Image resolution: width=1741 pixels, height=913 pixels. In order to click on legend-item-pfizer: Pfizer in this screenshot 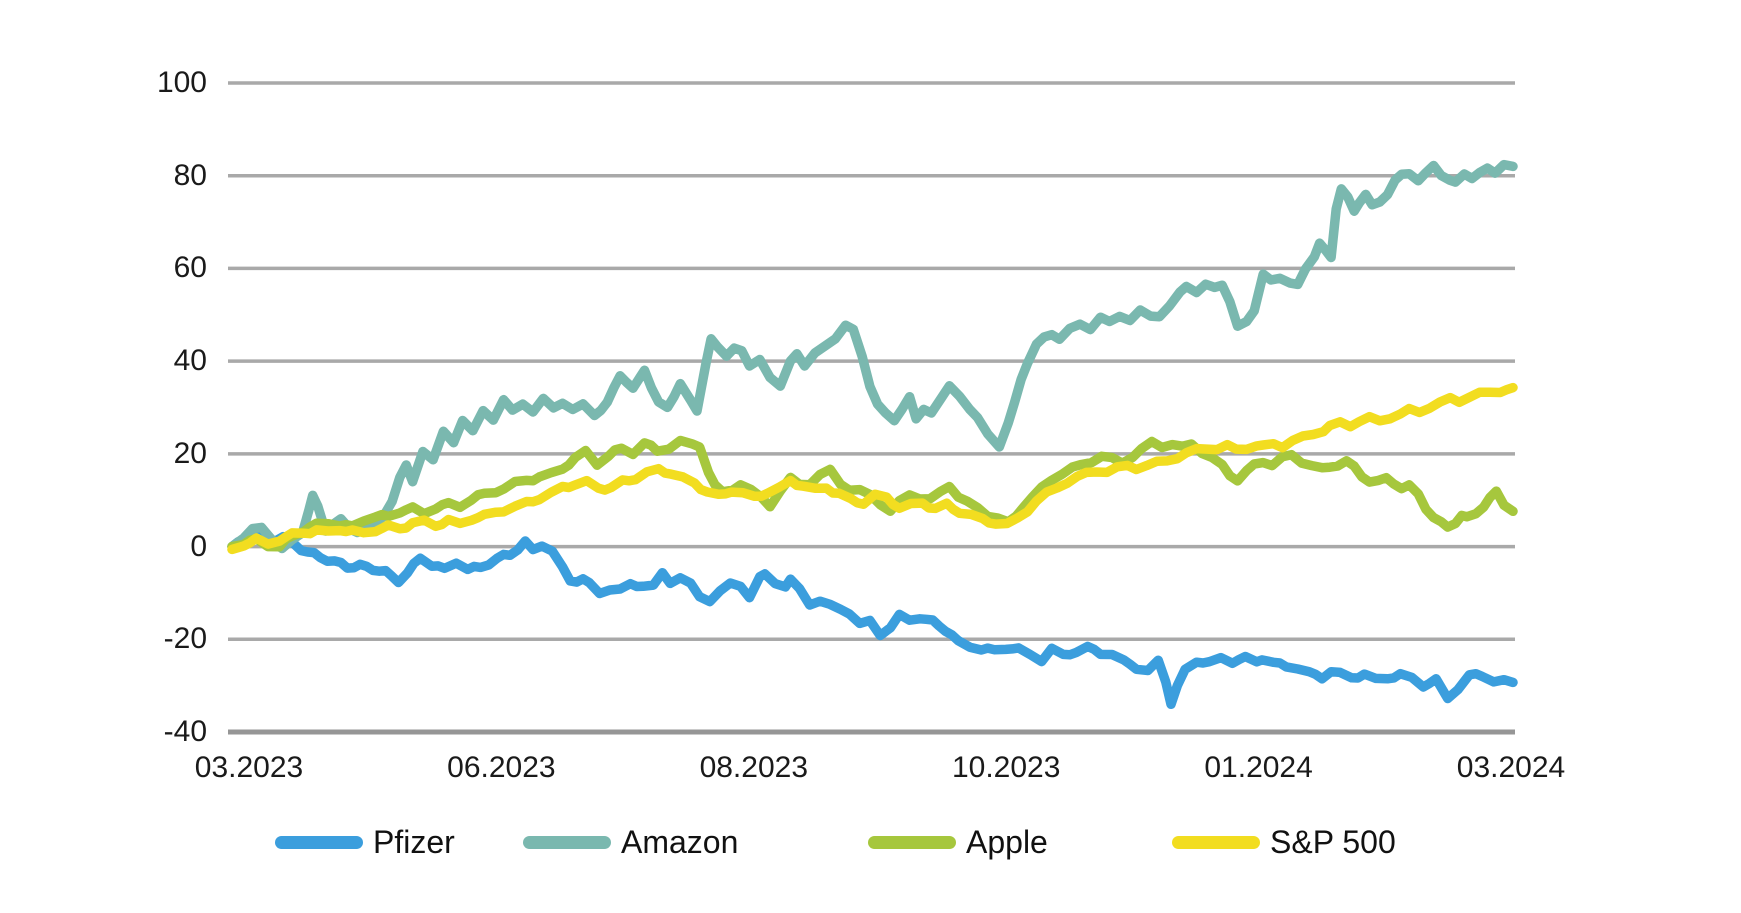, I will do `click(365, 842)`.